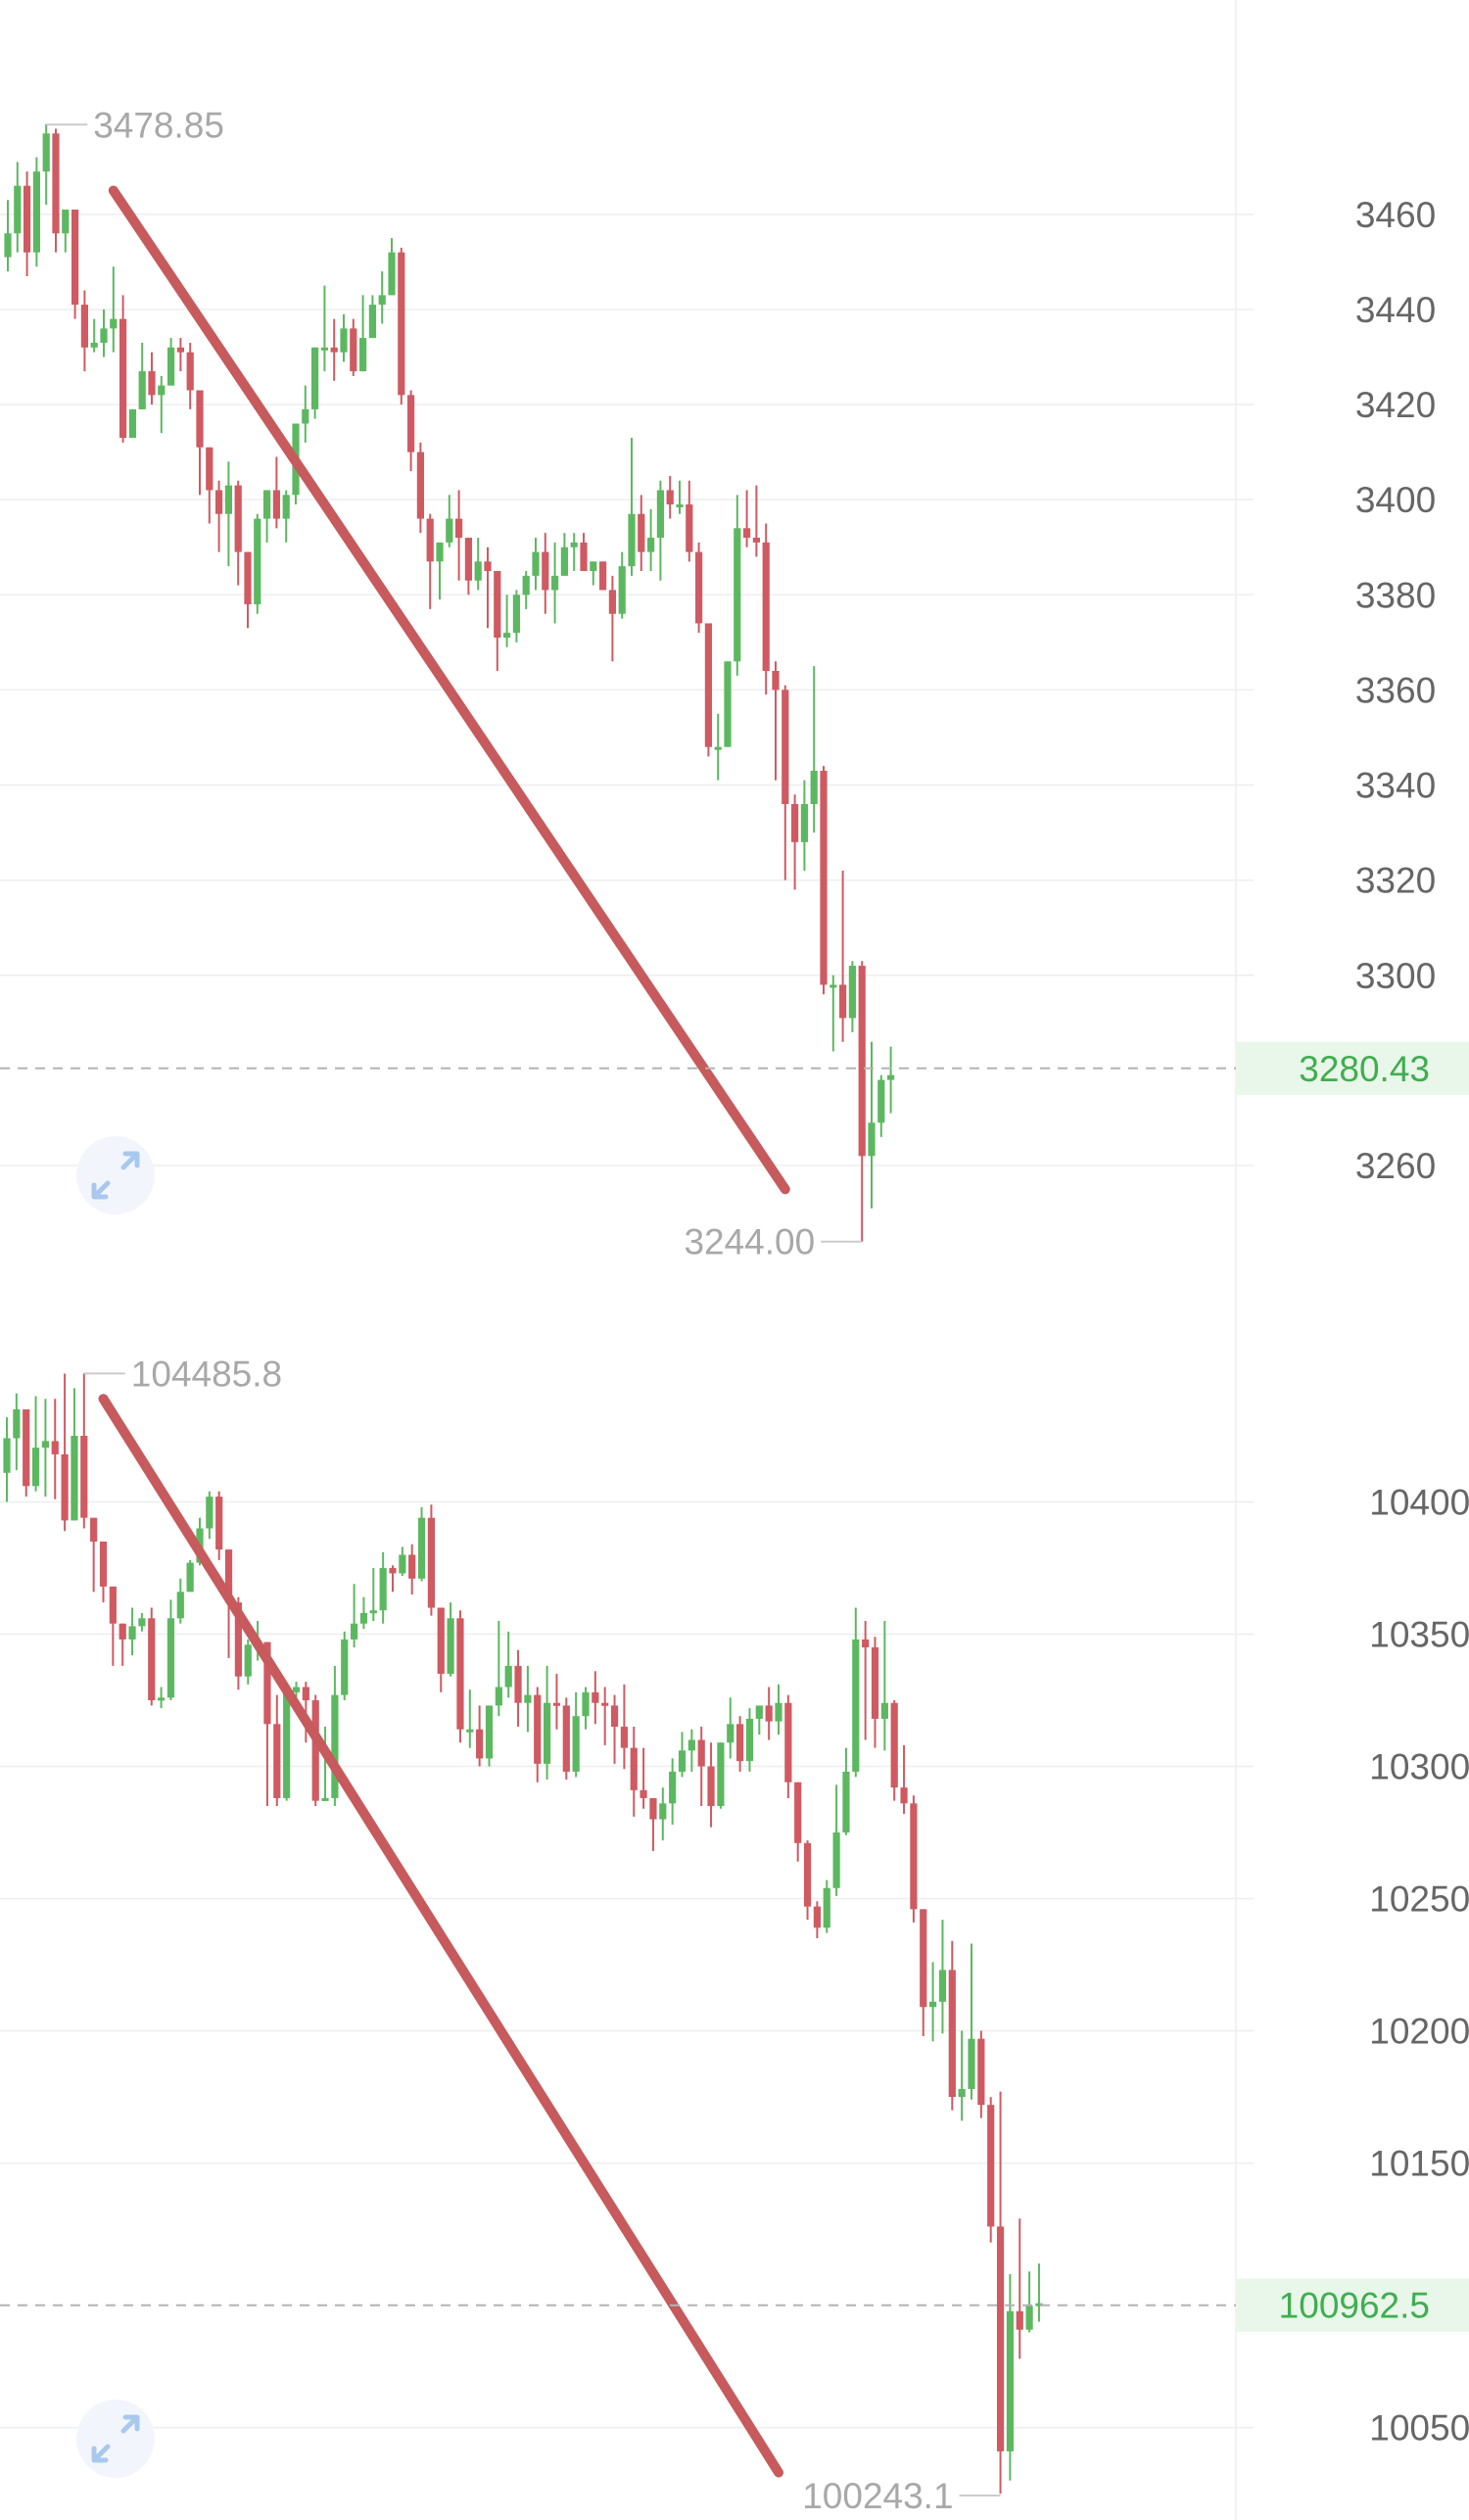 Image resolution: width=1469 pixels, height=2520 pixels. I want to click on high-price-label: 104485.8, so click(206, 1374).